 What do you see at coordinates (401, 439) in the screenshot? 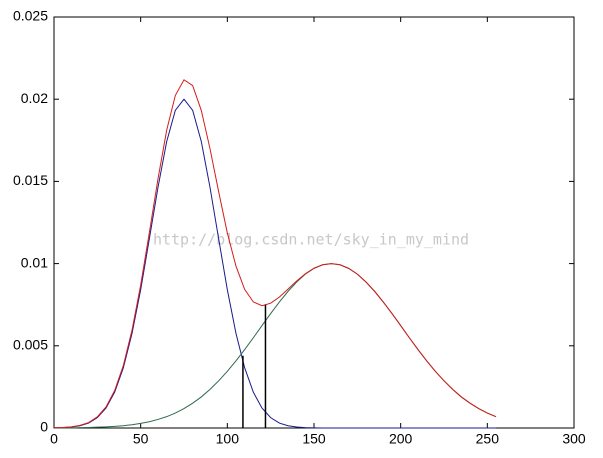
I see `x-tick-label: 200` at bounding box center [401, 439].